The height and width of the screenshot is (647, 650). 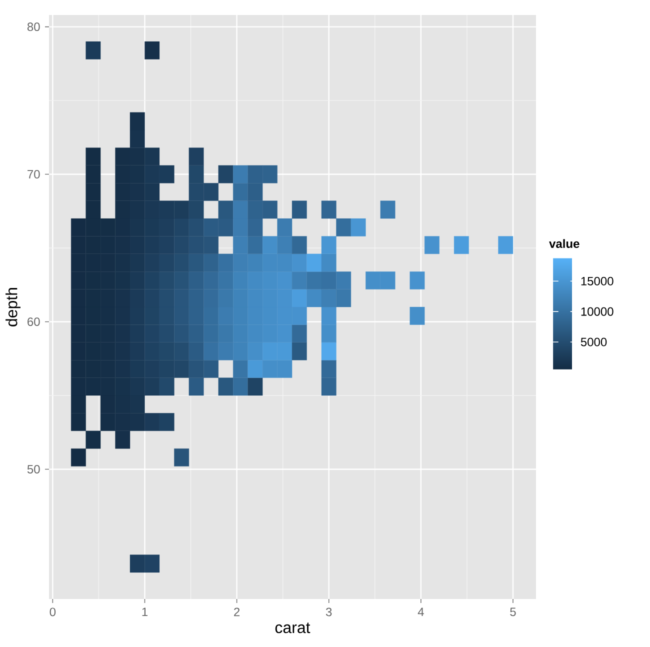 What do you see at coordinates (33, 469) in the screenshot?
I see `y-tick-label: 50` at bounding box center [33, 469].